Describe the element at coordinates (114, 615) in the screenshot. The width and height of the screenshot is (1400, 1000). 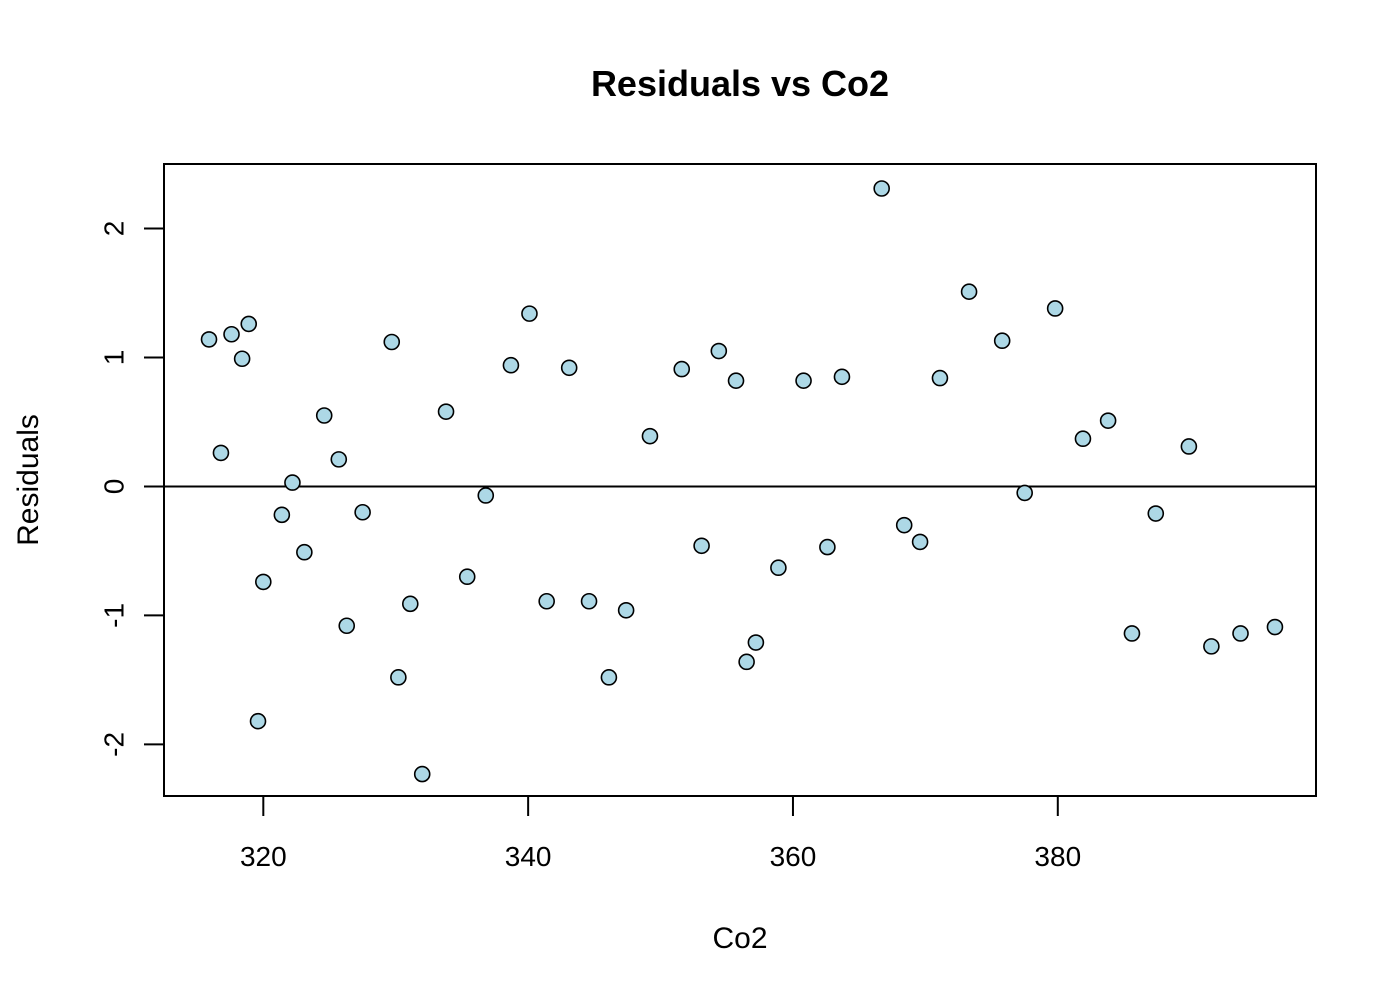
I see `y-tick-label: -1` at that location.